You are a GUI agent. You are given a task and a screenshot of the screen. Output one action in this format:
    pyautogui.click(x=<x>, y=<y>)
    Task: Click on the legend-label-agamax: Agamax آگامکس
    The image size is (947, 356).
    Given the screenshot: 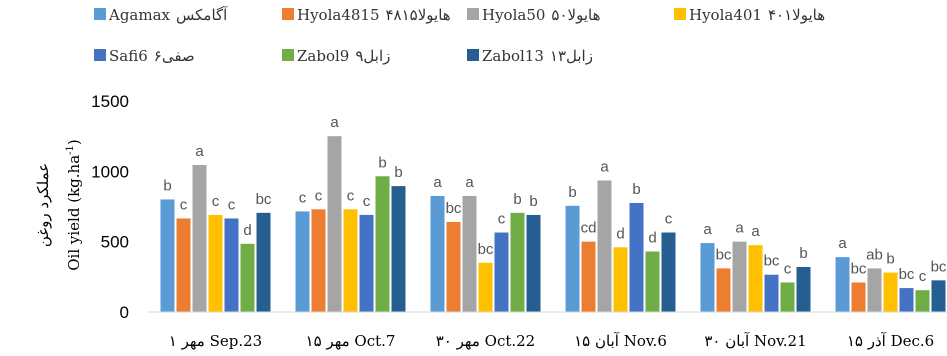 What is the action you would take?
    pyautogui.click(x=168, y=15)
    